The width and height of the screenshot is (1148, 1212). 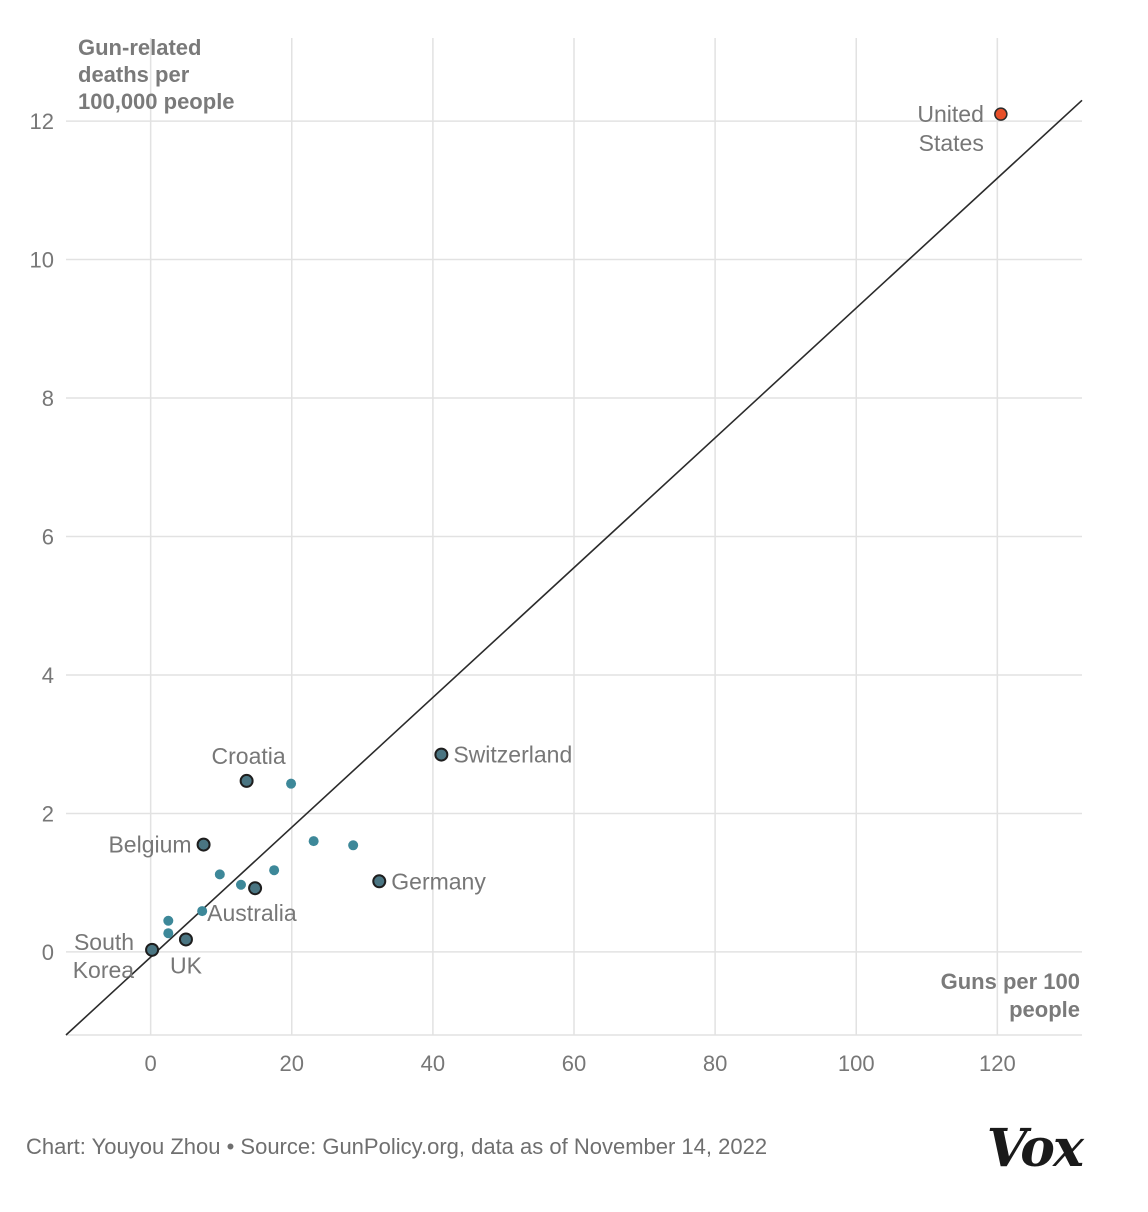 I want to click on x-axis-title: Guns per 100, so click(x=1010, y=981).